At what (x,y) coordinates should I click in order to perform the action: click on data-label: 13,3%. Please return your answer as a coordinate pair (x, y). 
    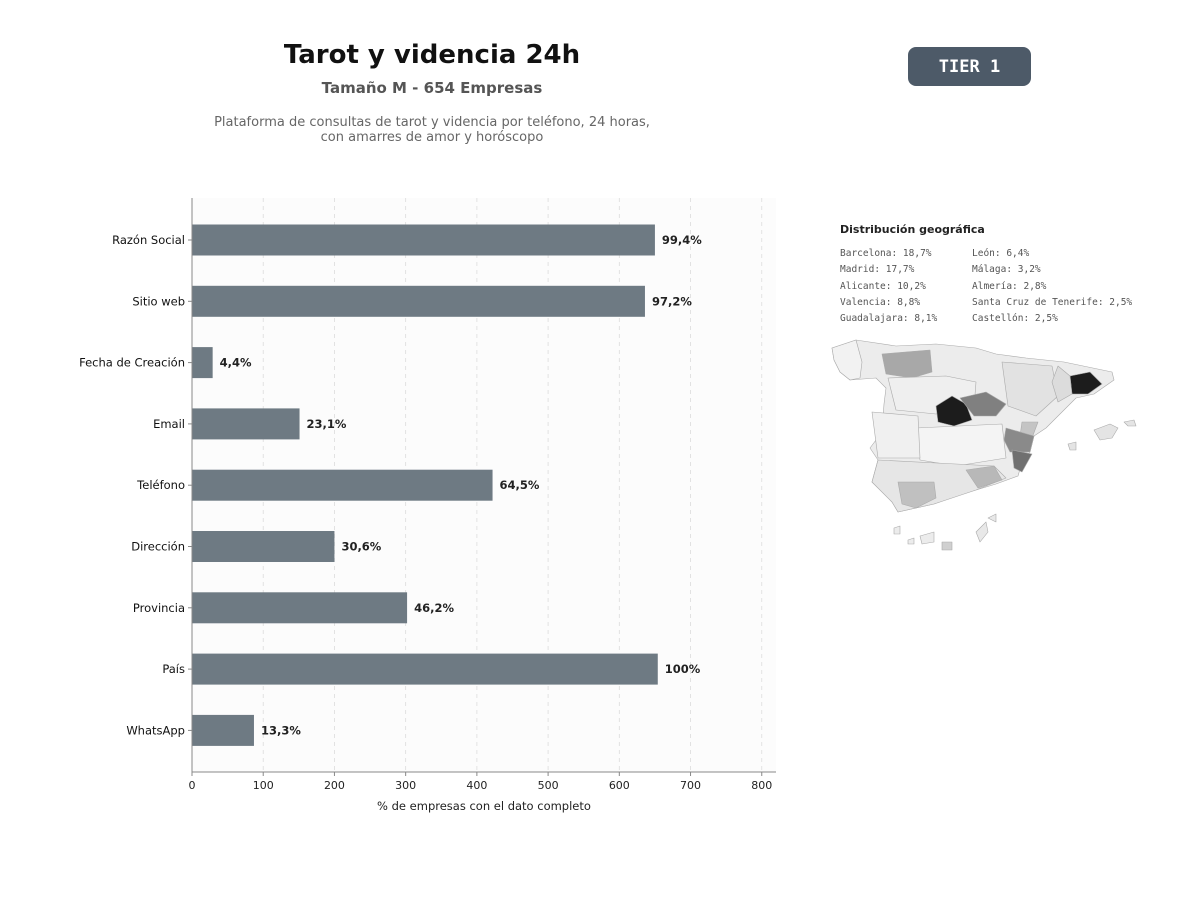
    Looking at the image, I should click on (281, 730).